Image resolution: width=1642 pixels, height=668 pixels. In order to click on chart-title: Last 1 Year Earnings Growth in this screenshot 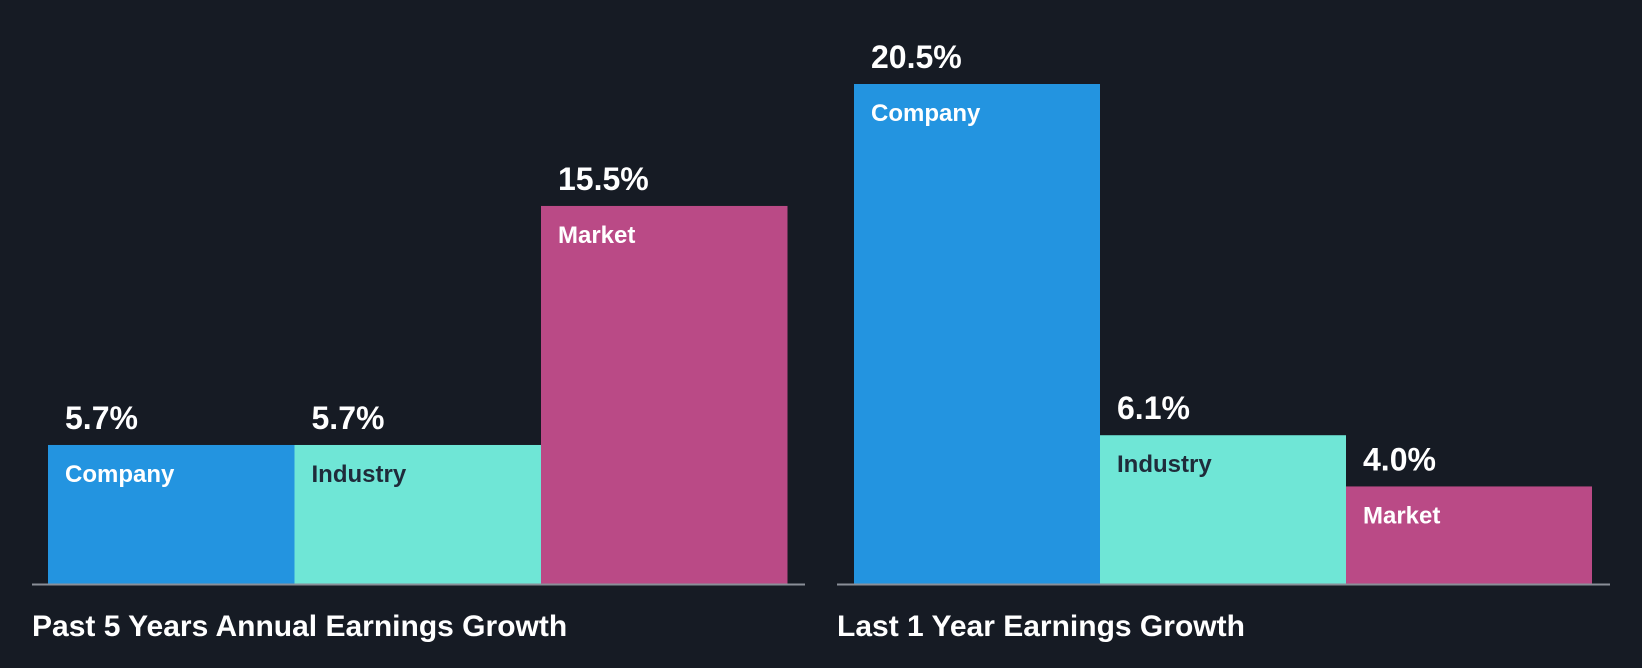, I will do `click(1041, 626)`.